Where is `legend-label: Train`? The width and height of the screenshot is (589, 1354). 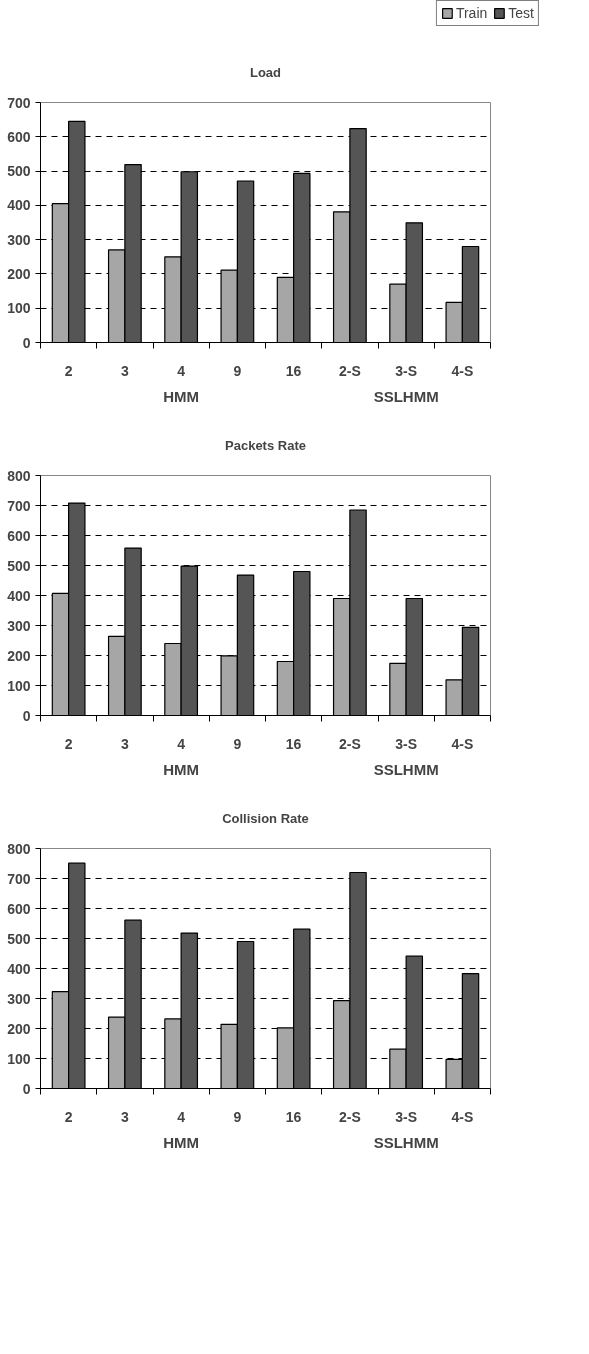
legend-label: Train is located at coordinates (471, 13).